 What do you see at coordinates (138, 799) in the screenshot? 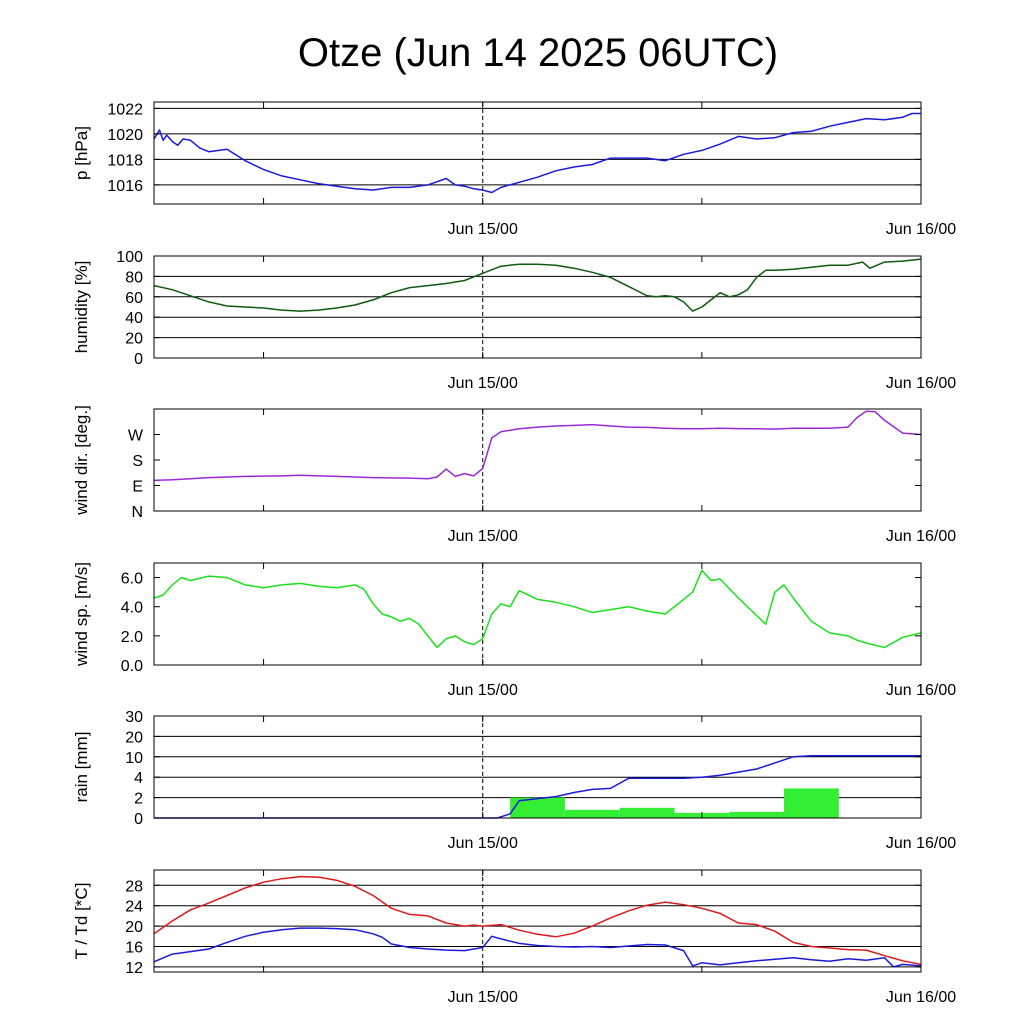
I see `y-tick-label-rain-1: 2` at bounding box center [138, 799].